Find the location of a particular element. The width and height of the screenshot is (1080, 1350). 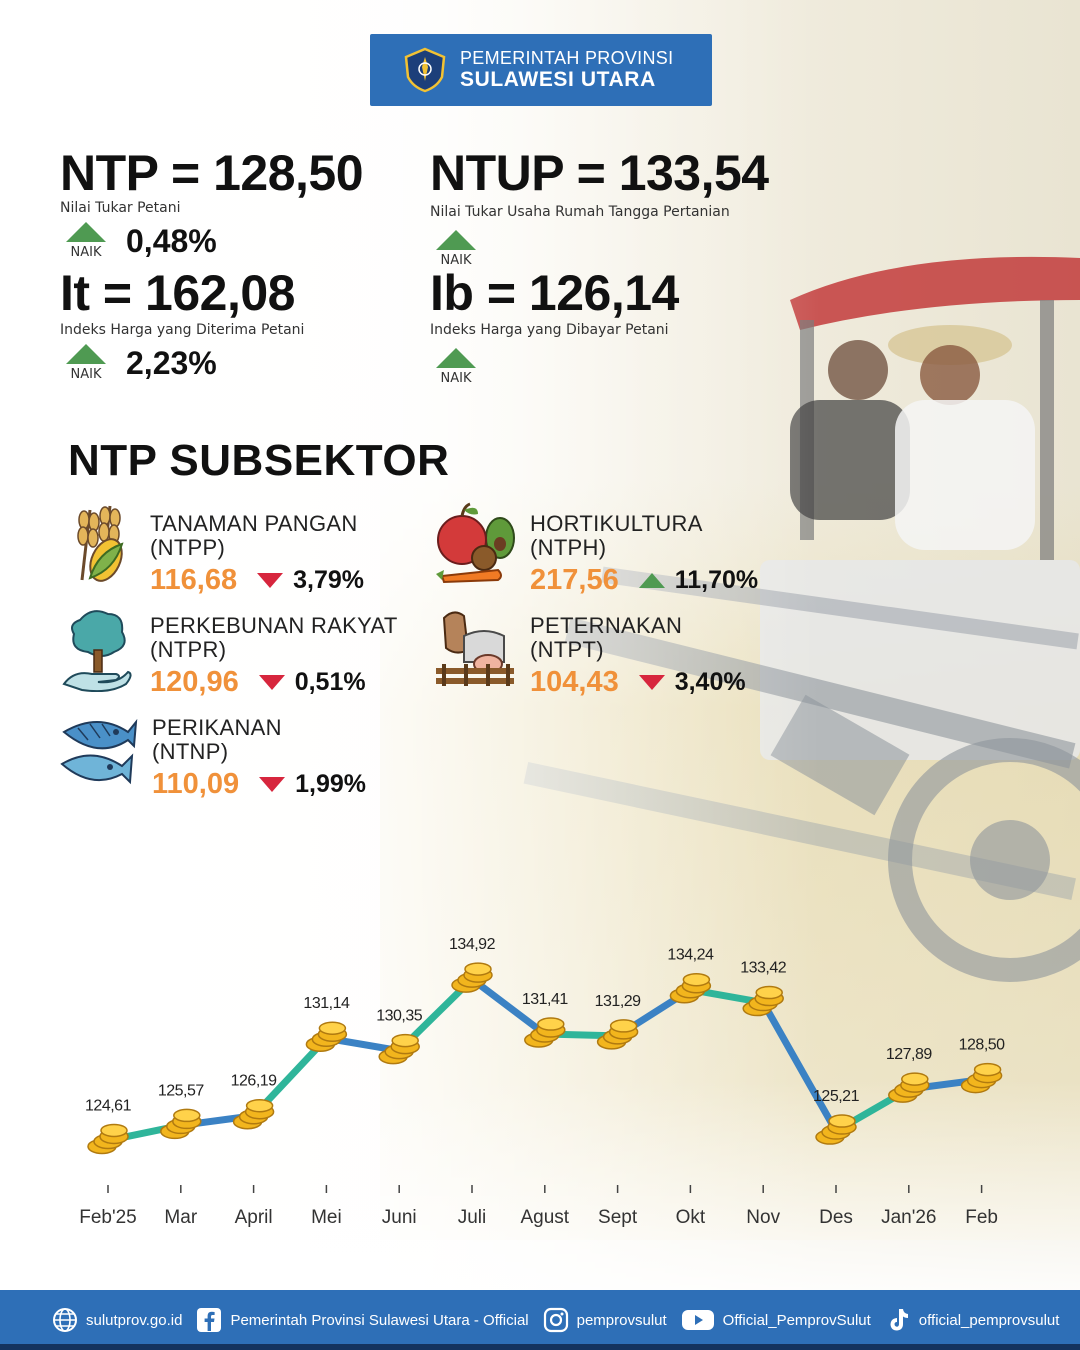

province-emblem-icon is located at coordinates (425, 70).